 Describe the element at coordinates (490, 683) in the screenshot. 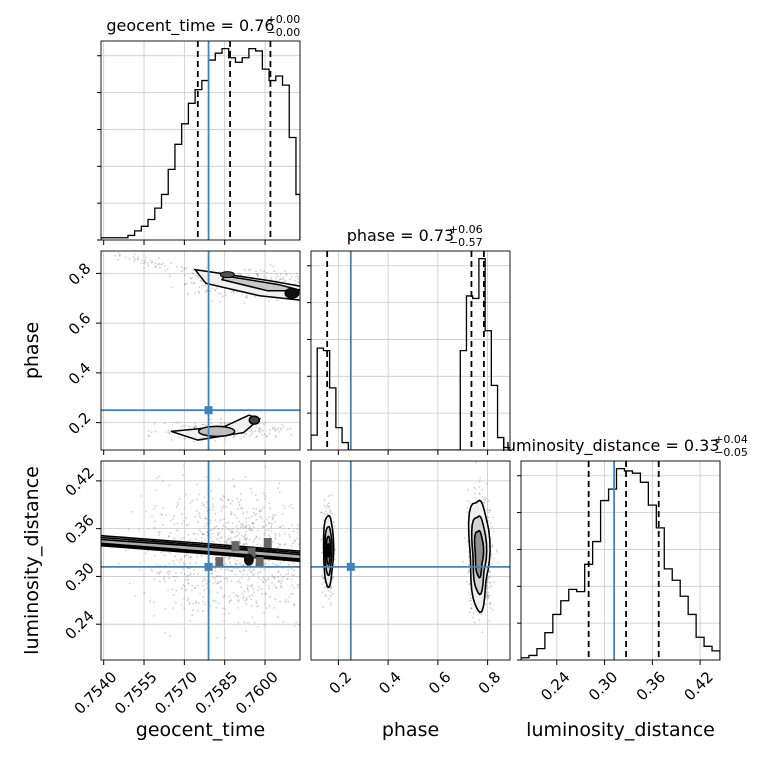

I see `x-tick-label: 0.8` at that location.